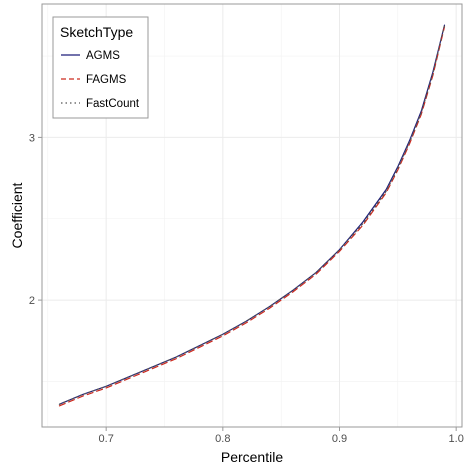 Image resolution: width=472 pixels, height=472 pixels. What do you see at coordinates (252, 457) in the screenshot?
I see `x-axis-title: Percentile` at bounding box center [252, 457].